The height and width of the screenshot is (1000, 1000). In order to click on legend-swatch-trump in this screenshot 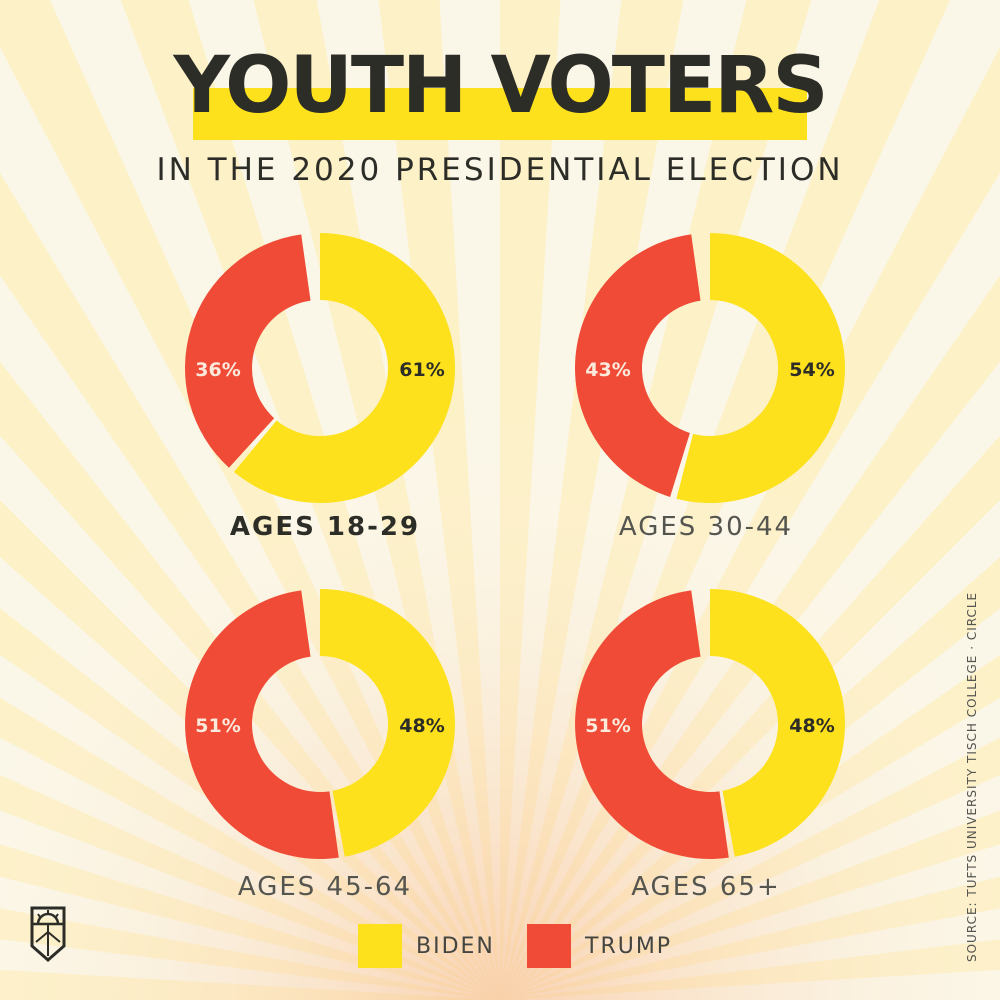, I will do `click(549, 946)`.